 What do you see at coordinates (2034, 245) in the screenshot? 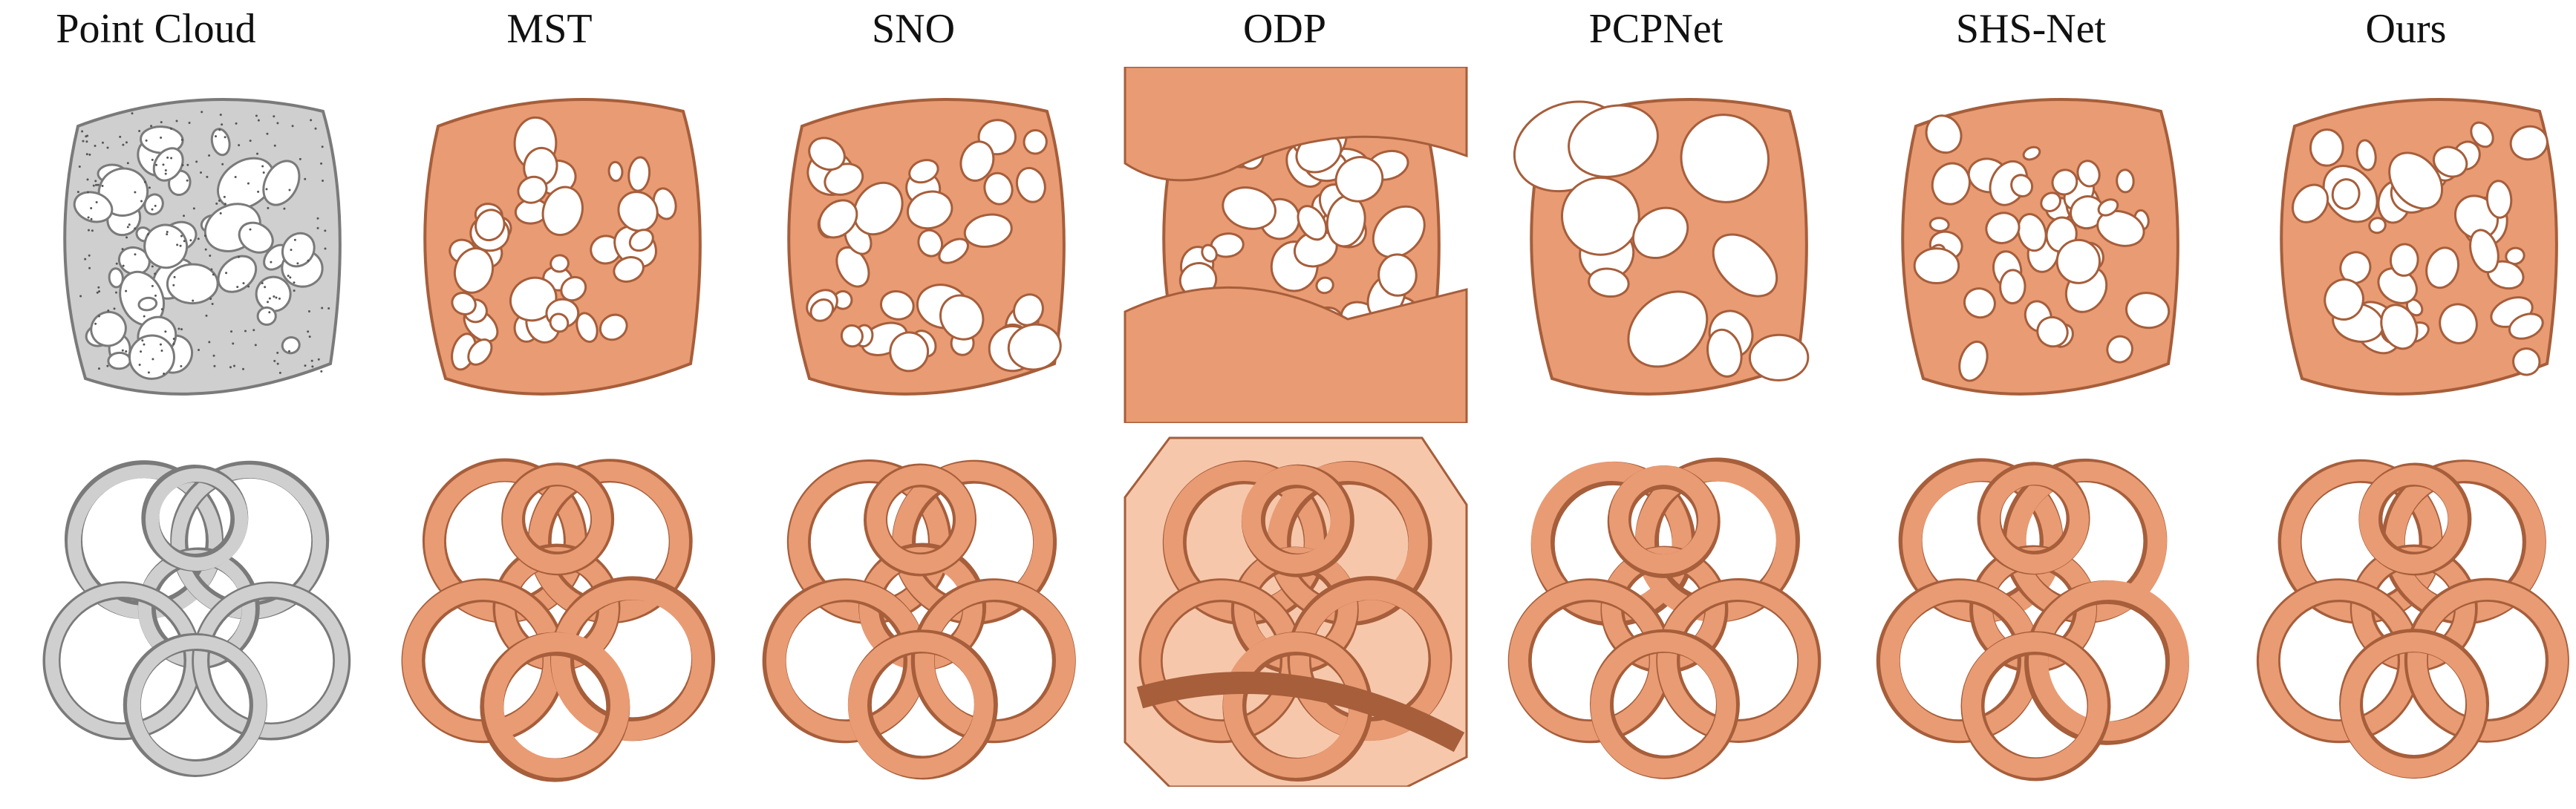
I see `voronoi-cage-model-shs-net-render` at bounding box center [2034, 245].